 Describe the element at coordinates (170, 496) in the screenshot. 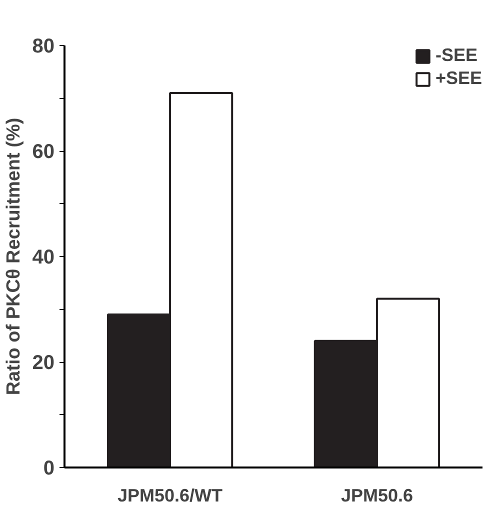

I see `x-tick-label: JPM50.6/WT` at that location.